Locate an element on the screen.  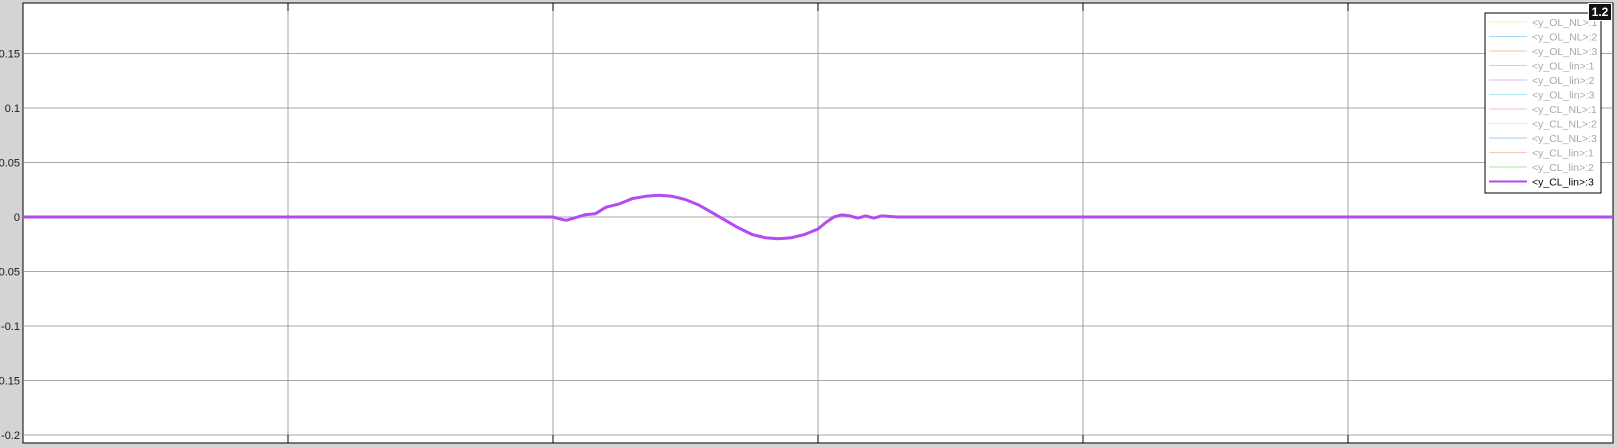
legend-label: <y_OL_lin>:1 is located at coordinates (1563, 67).